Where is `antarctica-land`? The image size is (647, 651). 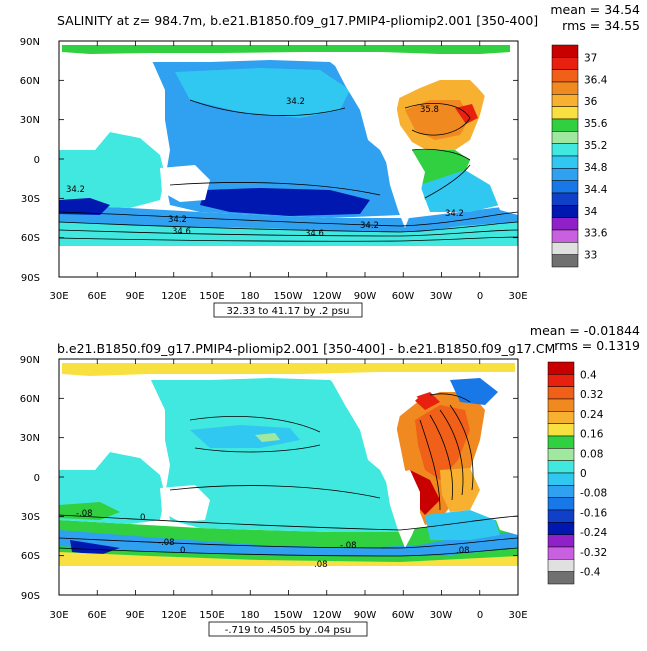 antarctica-land is located at coordinates (288, 261).